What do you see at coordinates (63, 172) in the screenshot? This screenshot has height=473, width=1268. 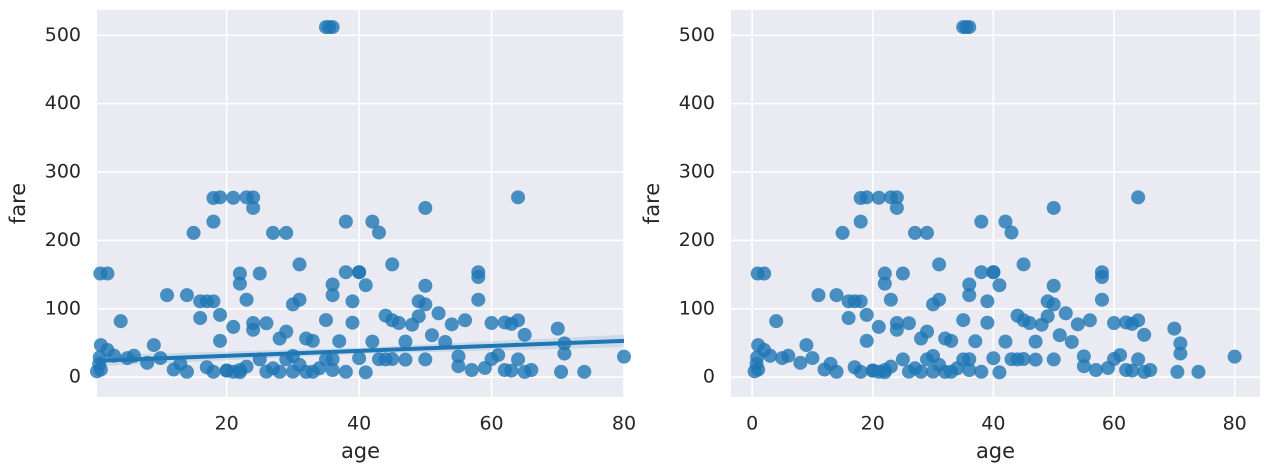 I see `y-tick-label: 300` at bounding box center [63, 172].